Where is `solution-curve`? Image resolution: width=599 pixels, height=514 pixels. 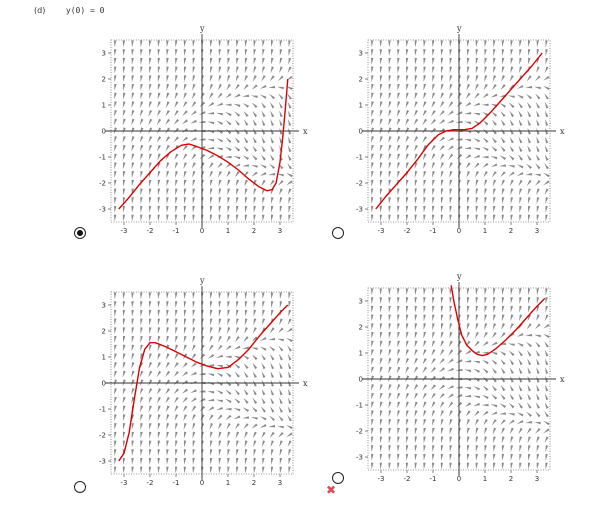 solution-curve is located at coordinates (203, 383).